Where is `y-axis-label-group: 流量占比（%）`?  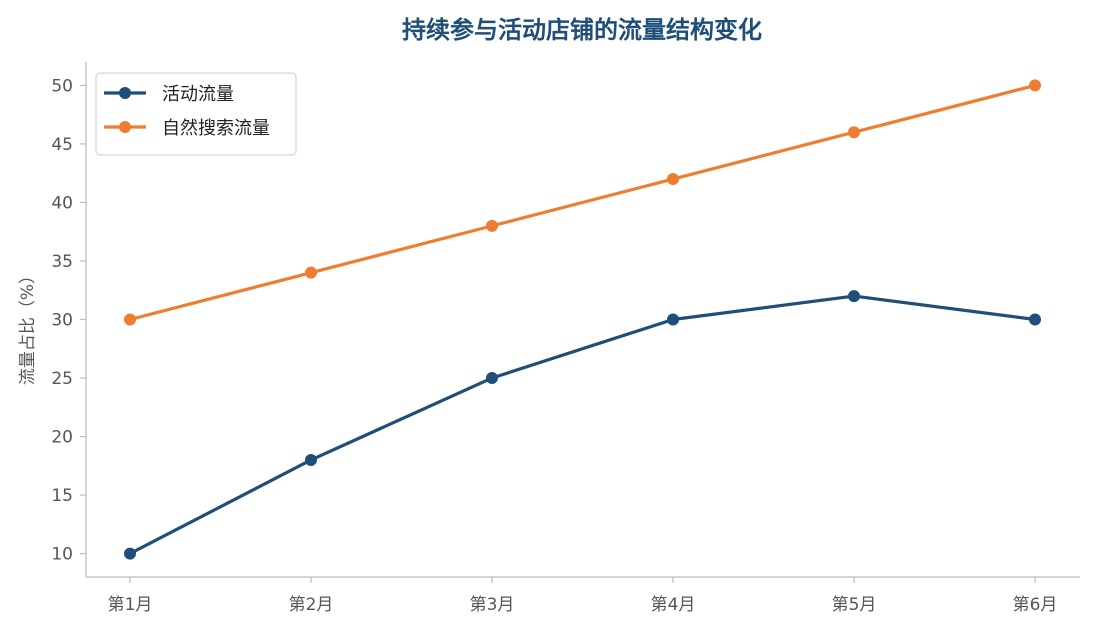 y-axis-label-group: 流量占比（%） is located at coordinates (28, 326).